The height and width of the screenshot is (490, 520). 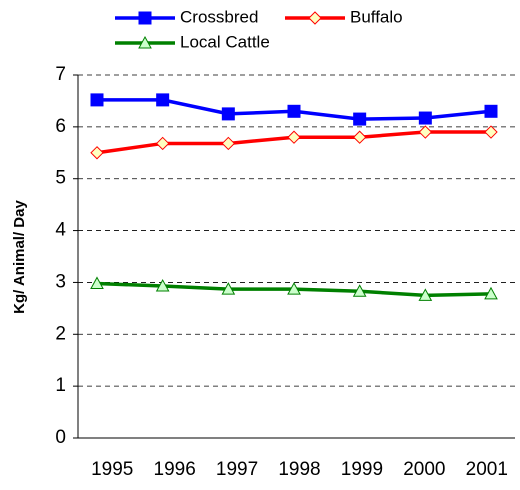 I want to click on y-tick-label: 0, so click(x=60, y=437).